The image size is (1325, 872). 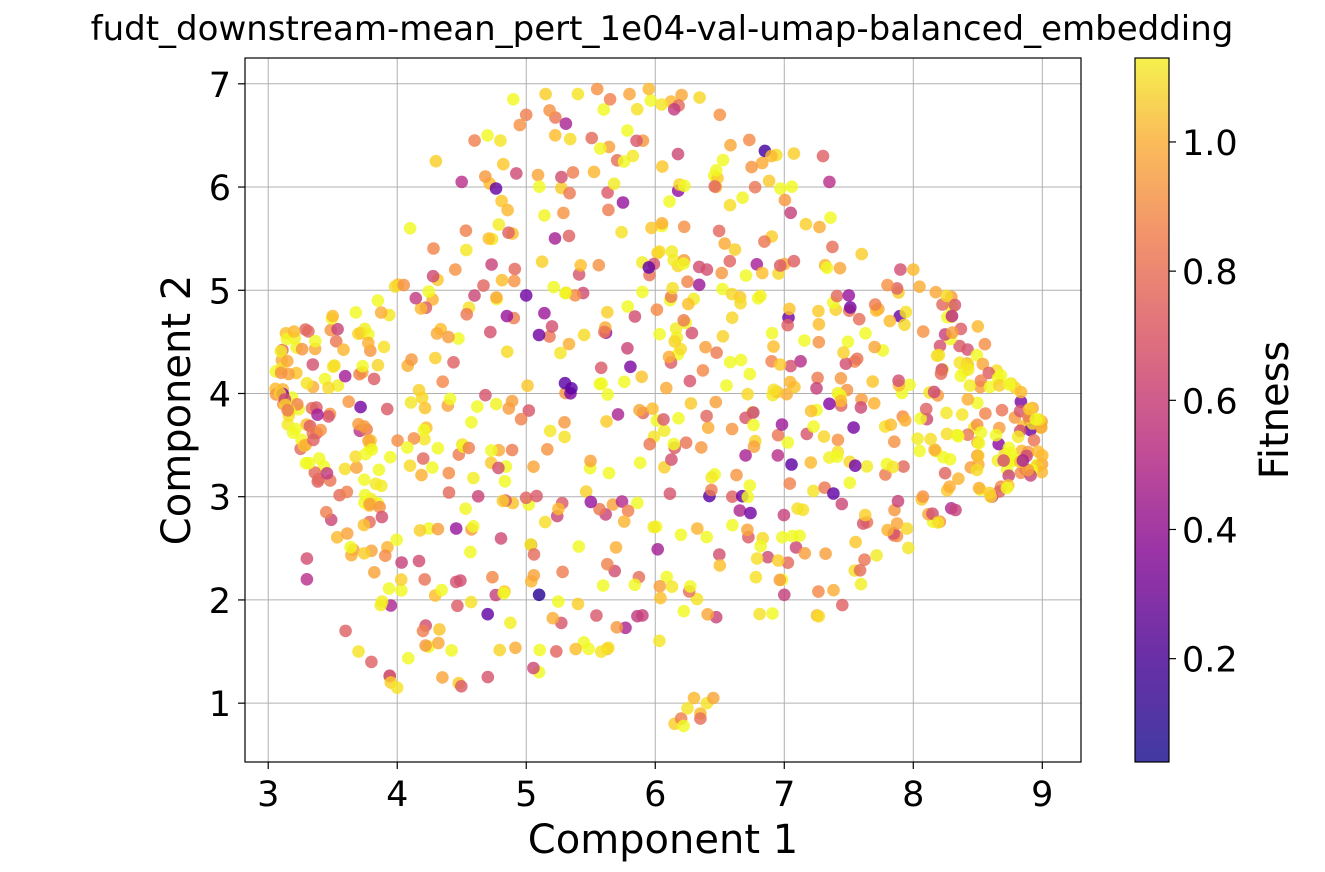 I want to click on x-axis-label: Component 1, so click(x=663, y=840).